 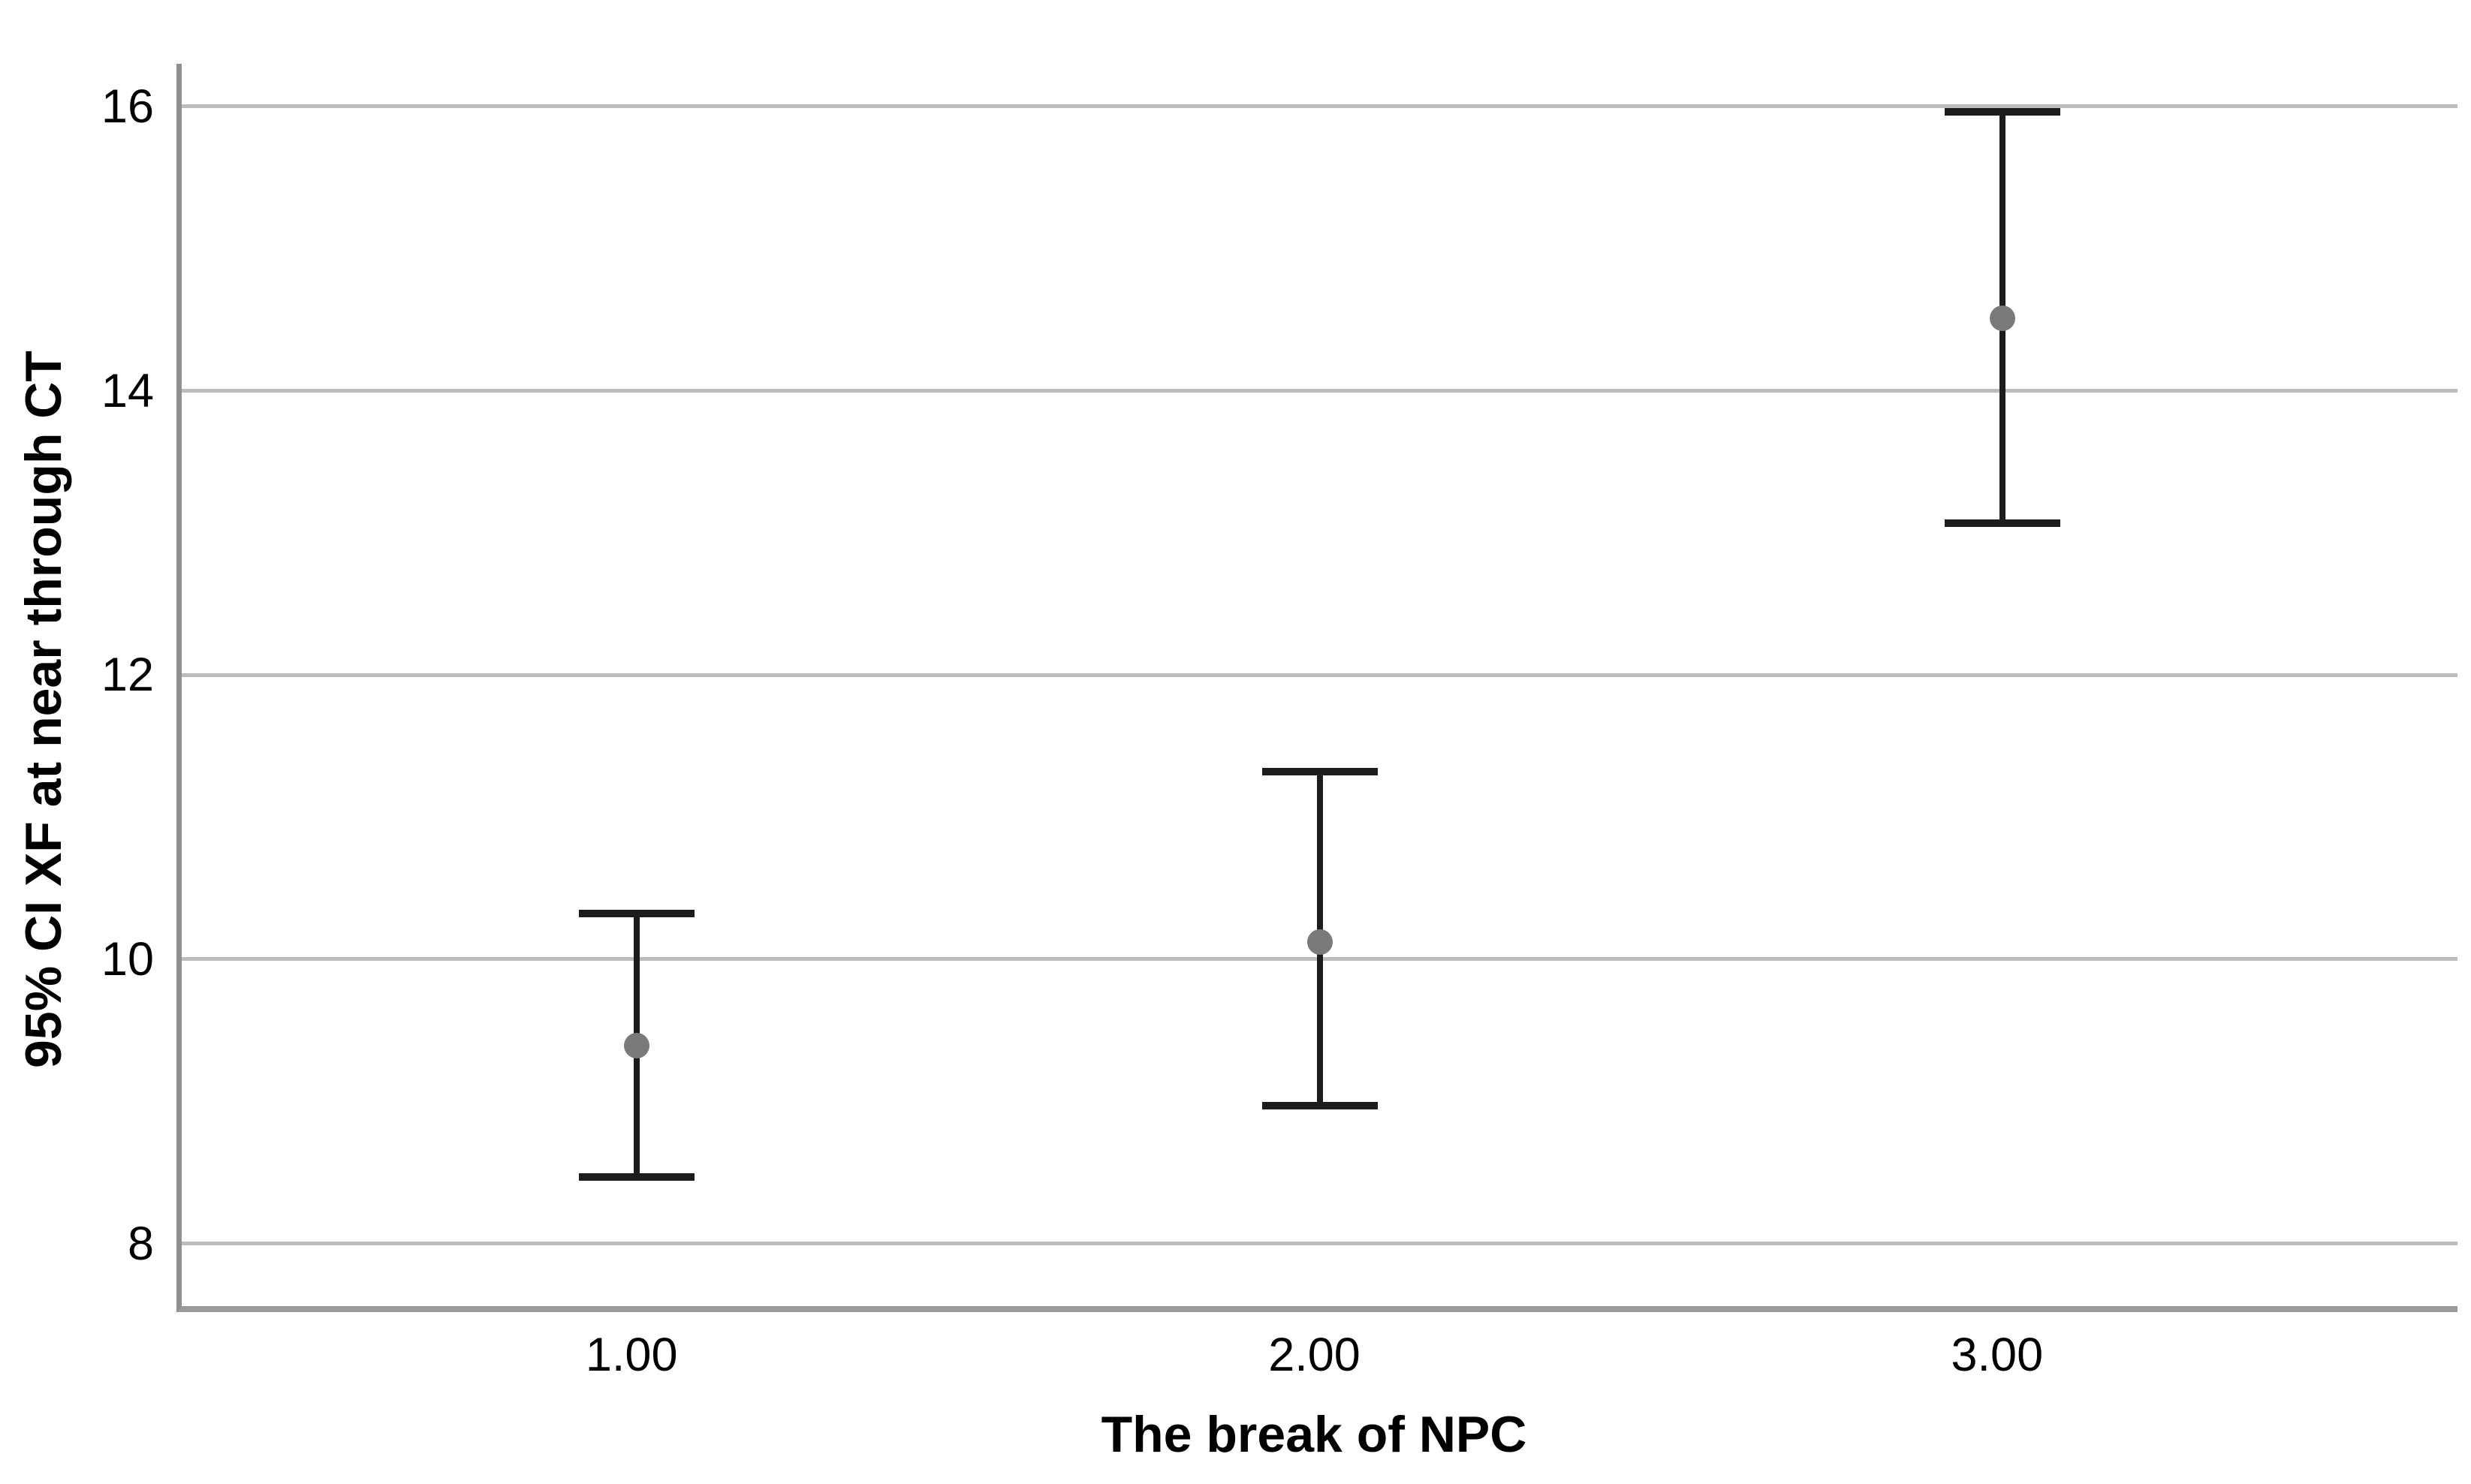 What do you see at coordinates (1319, 1105) in the screenshot?
I see `ci-lower-cap-2.00` at bounding box center [1319, 1105].